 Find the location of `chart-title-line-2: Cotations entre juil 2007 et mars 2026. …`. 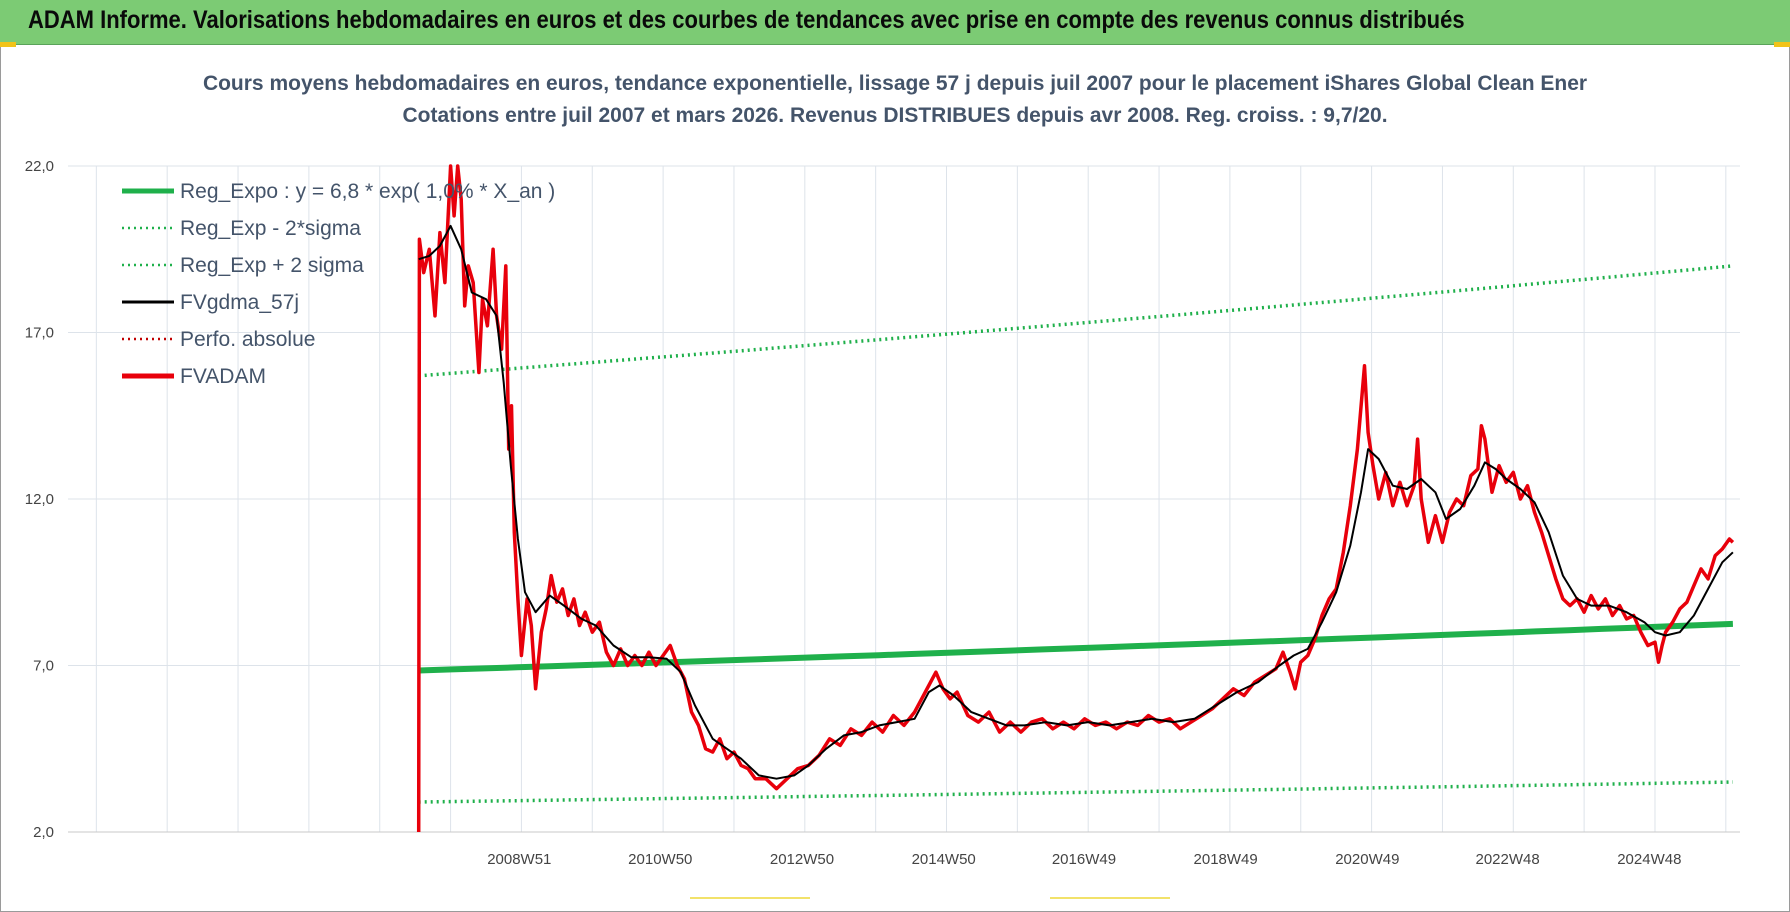

chart-title-line-2: Cotations entre juil 2007 et mars 2026. … is located at coordinates (895, 115).